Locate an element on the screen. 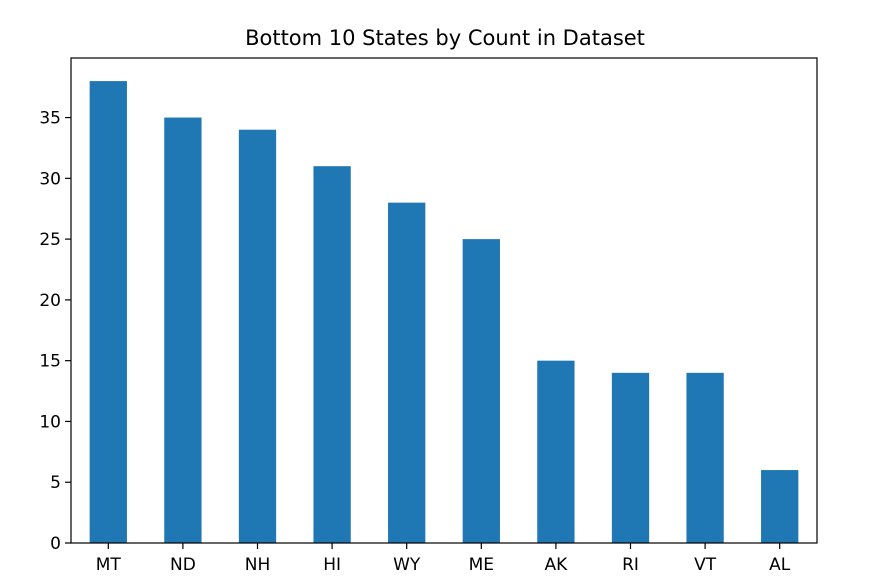 This screenshot has width=886, height=588. y-tick-label: 35 is located at coordinates (50, 119).